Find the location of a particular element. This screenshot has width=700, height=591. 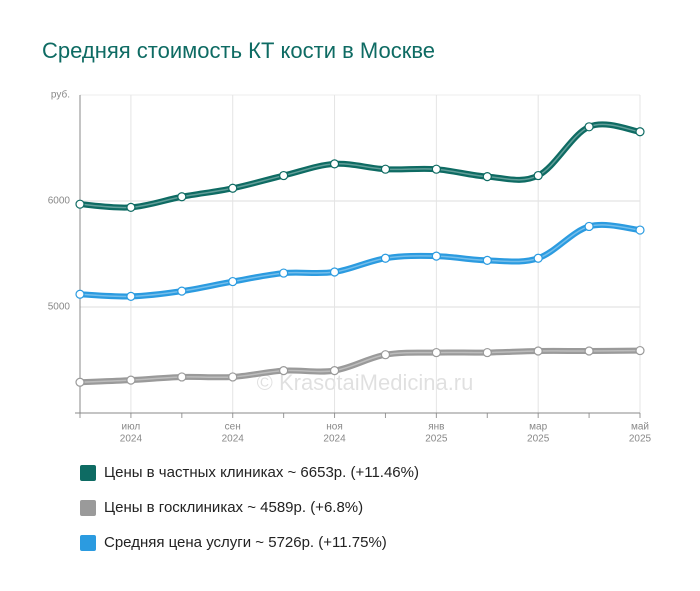

x-tick-label: июл is located at coordinates (131, 427).